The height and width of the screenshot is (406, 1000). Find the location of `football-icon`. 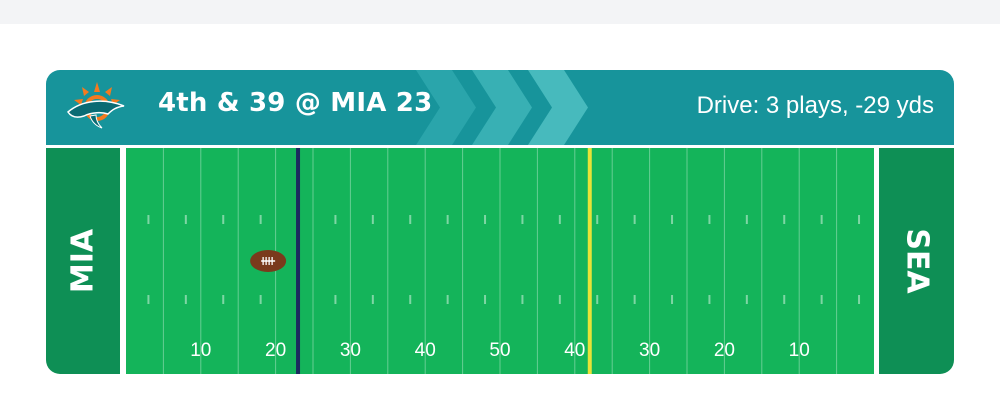

football-icon is located at coordinates (268, 261).